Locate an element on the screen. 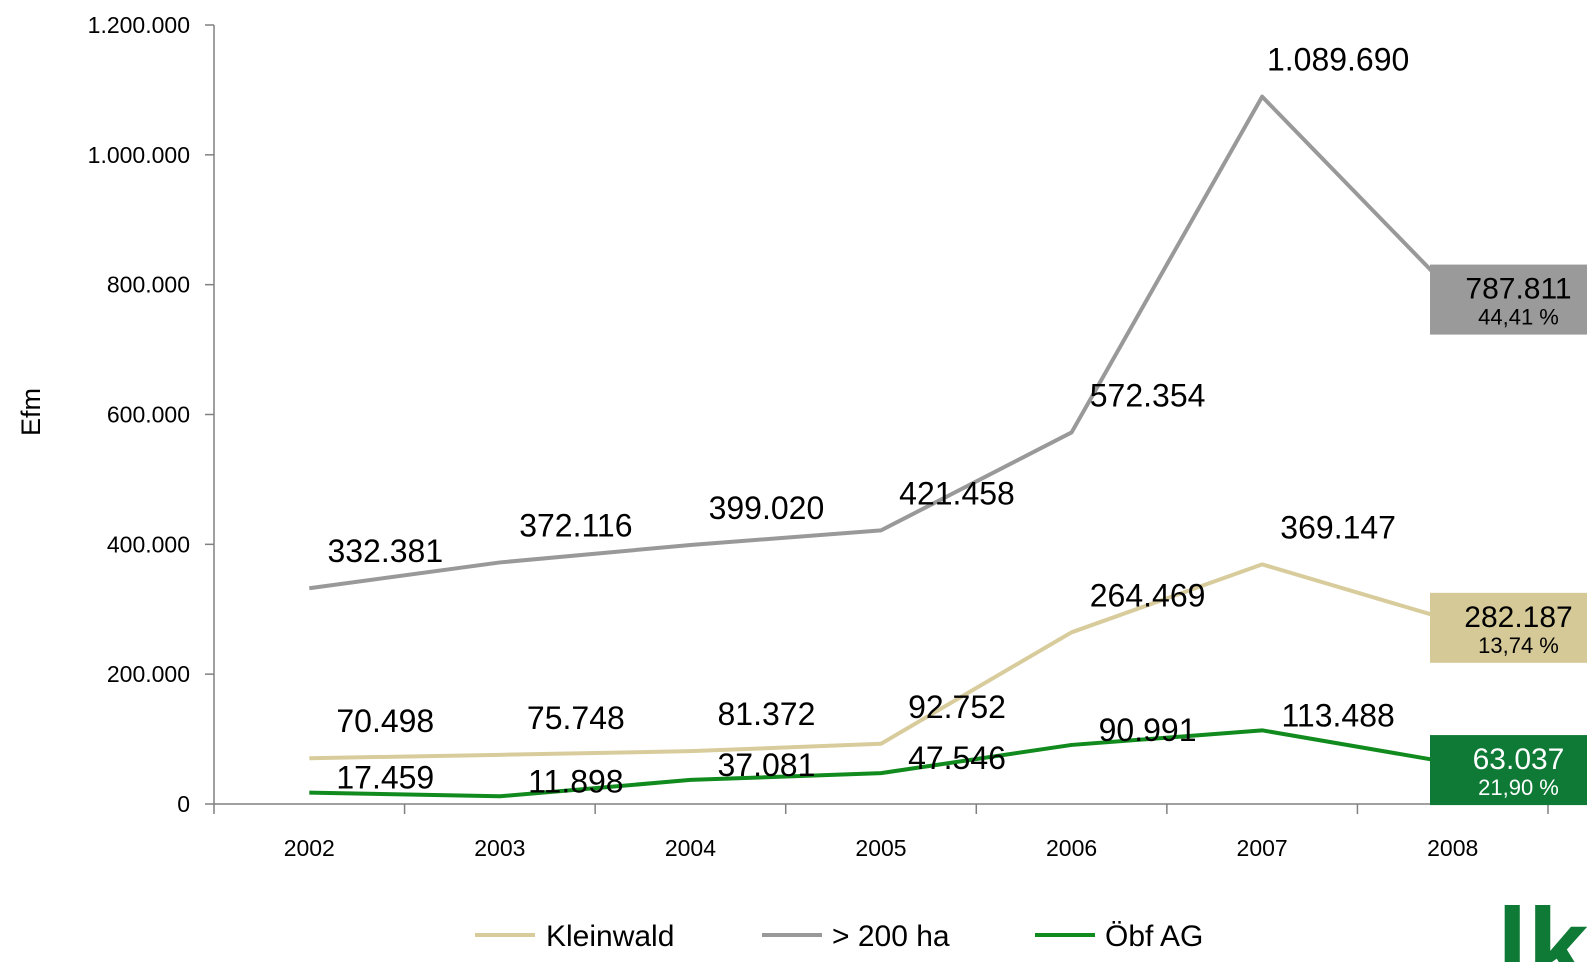 Image resolution: width=1587 pixels, height=962 pixels. data-label: 264.469 is located at coordinates (1148, 595).